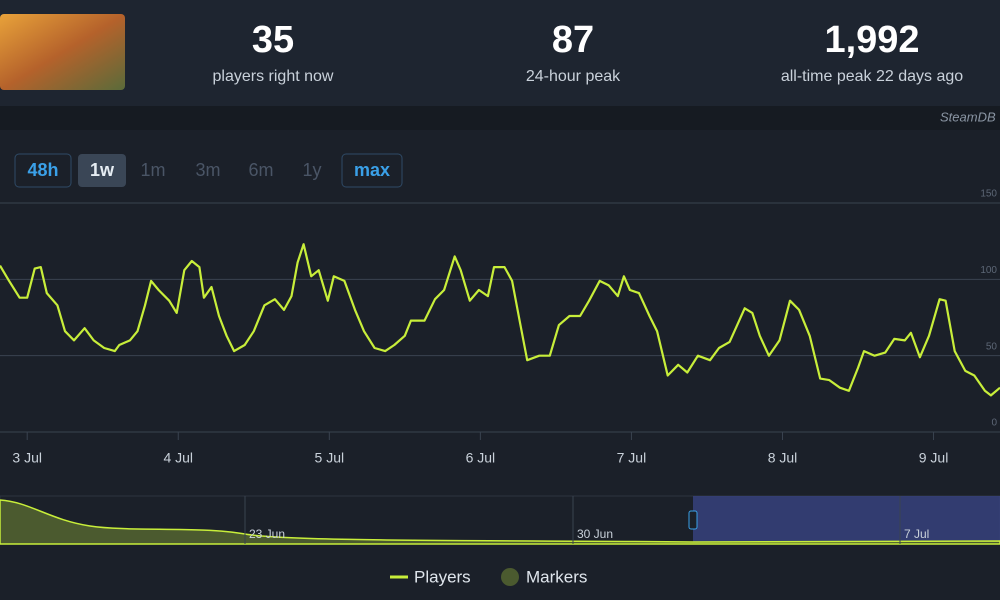  Describe the element at coordinates (330, 458) in the screenshot. I see `x-tick-label: 5 Jul` at that location.